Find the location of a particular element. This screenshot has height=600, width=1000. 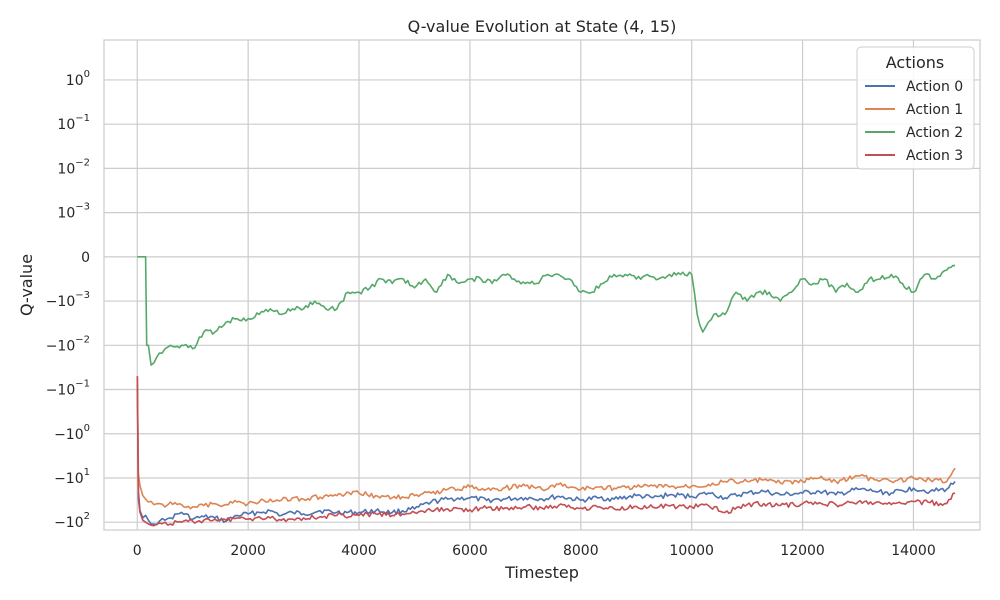

legend-label: Action 3 is located at coordinates (934, 156).